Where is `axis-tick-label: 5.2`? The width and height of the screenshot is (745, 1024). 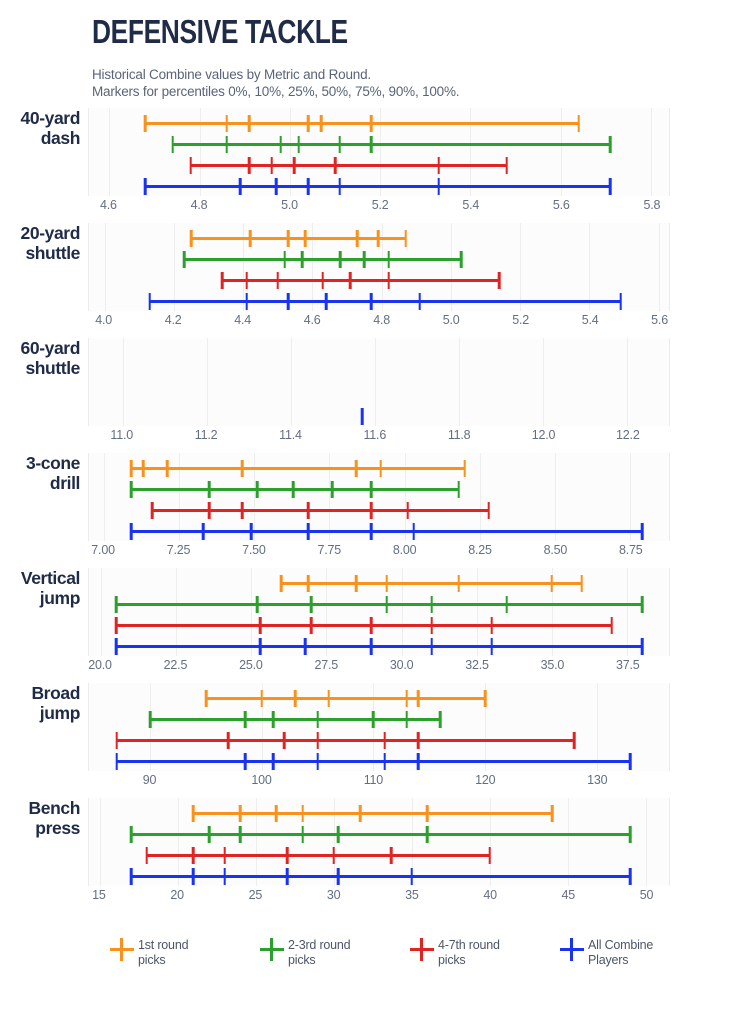
axis-tick-label: 5.2 is located at coordinates (380, 205).